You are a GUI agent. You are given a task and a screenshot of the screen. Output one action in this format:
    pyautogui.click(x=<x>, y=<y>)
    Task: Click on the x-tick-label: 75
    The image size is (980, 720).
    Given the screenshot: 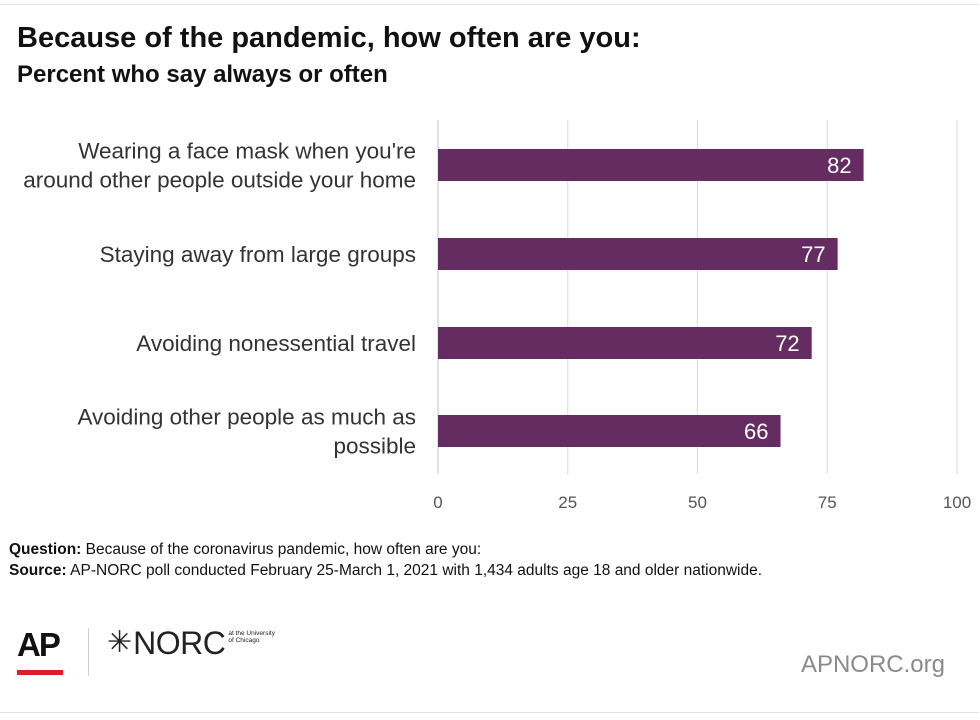 What is the action you would take?
    pyautogui.click(x=827, y=502)
    